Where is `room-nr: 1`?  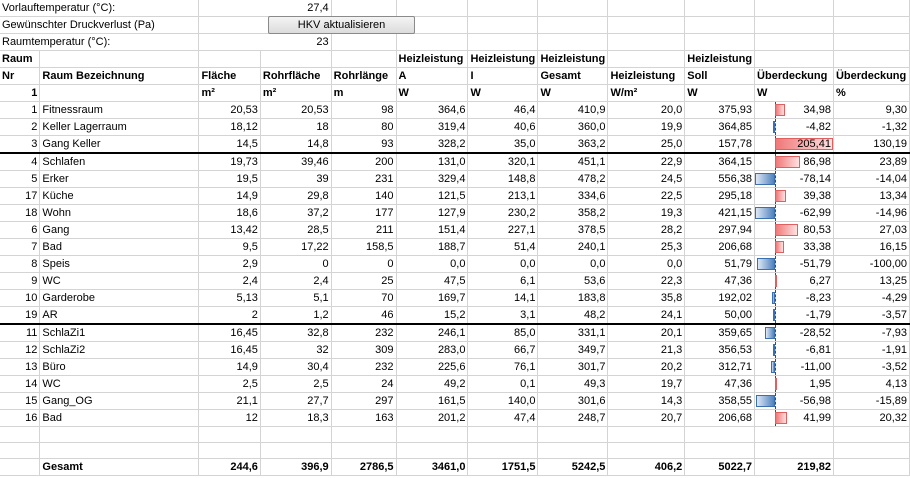
room-nr: 1 is located at coordinates (20, 110).